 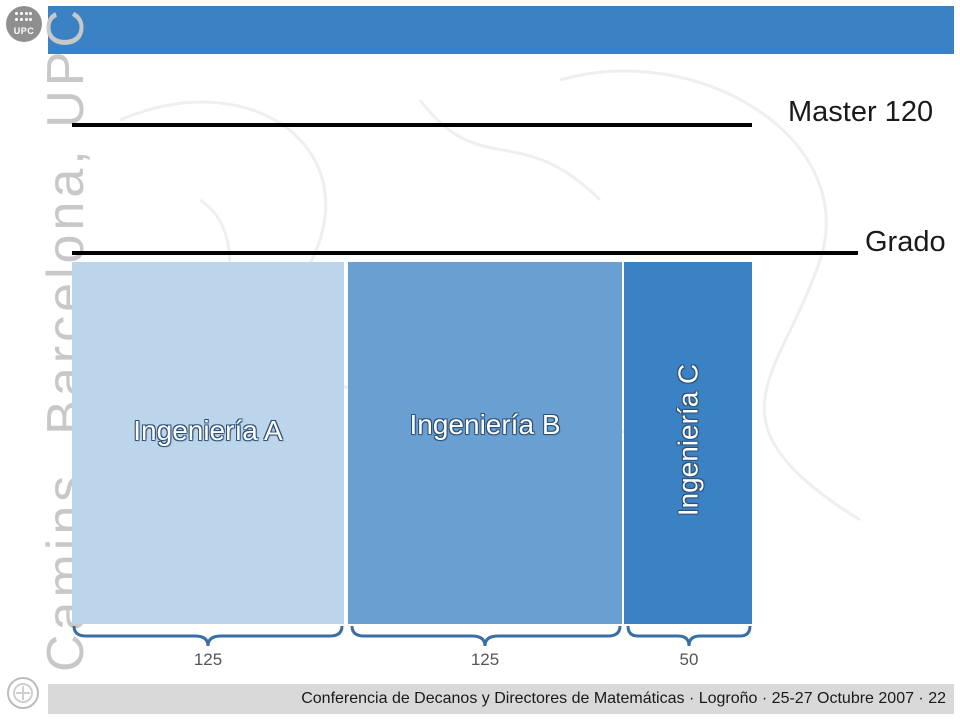 I want to click on block-ingenieria-a-label: Ingeniería A, so click(x=208, y=430).